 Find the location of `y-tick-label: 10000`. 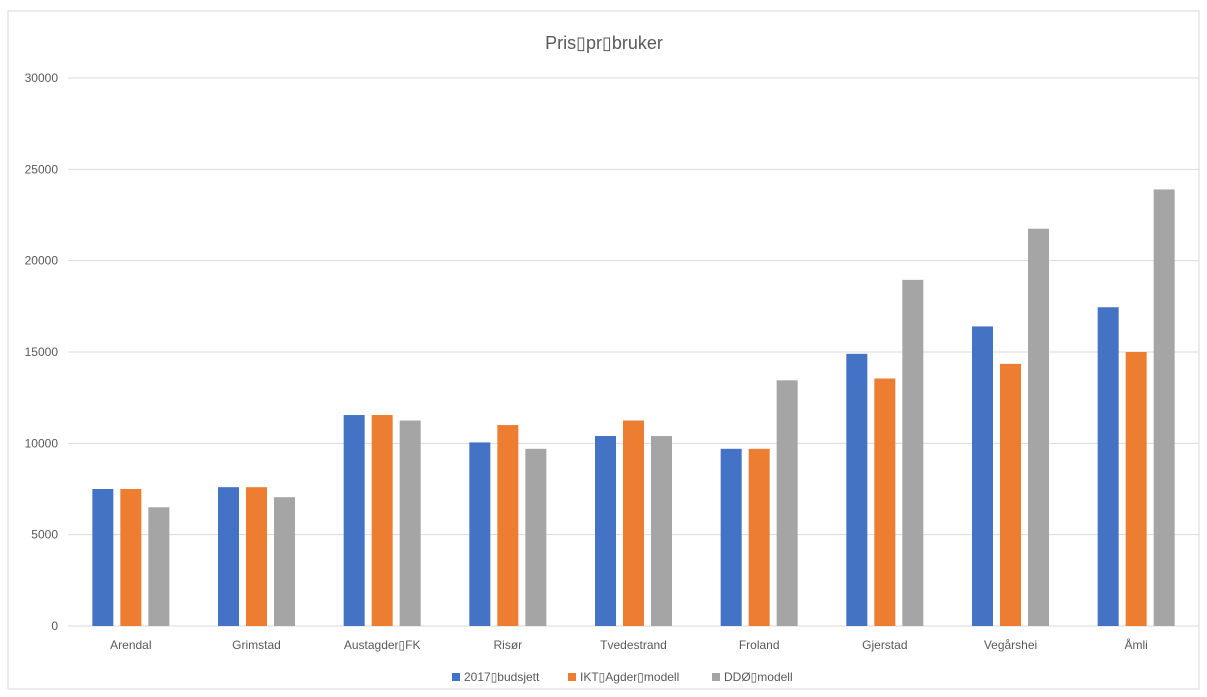

y-tick-label: 10000 is located at coordinates (42, 443).